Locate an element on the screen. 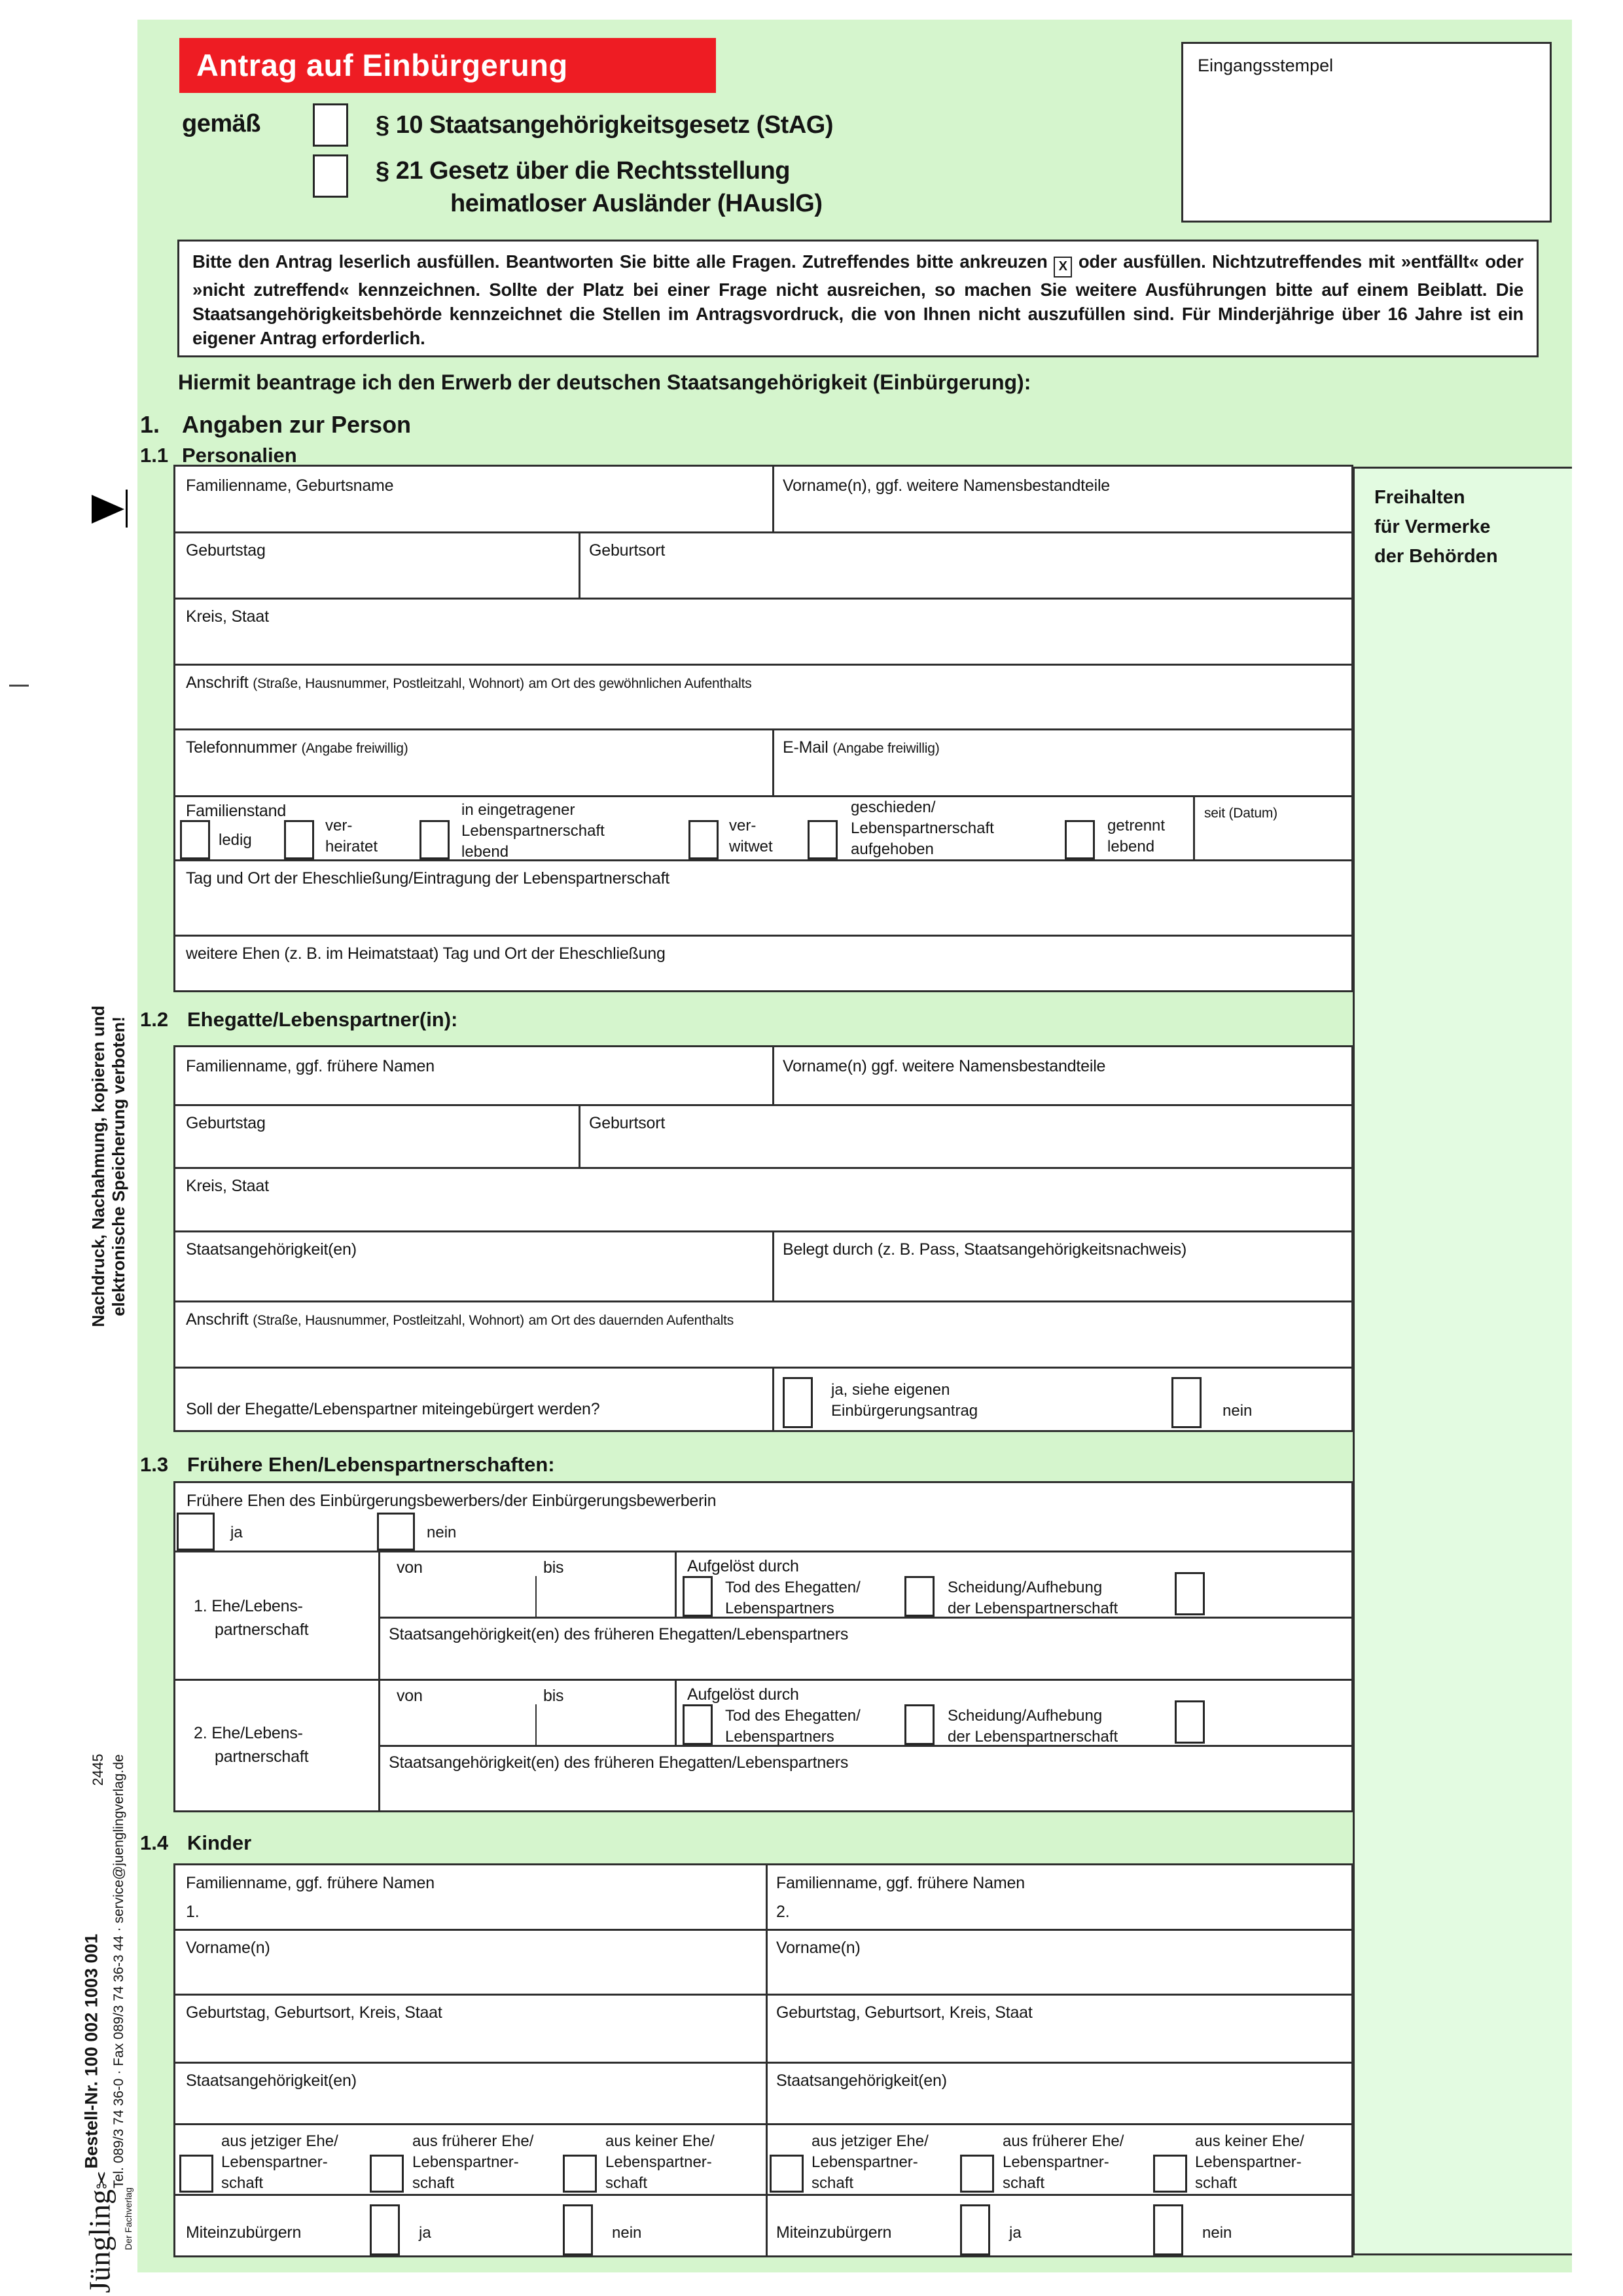 The height and width of the screenshot is (2296, 1623). field-geburtsort is located at coordinates (965, 564).